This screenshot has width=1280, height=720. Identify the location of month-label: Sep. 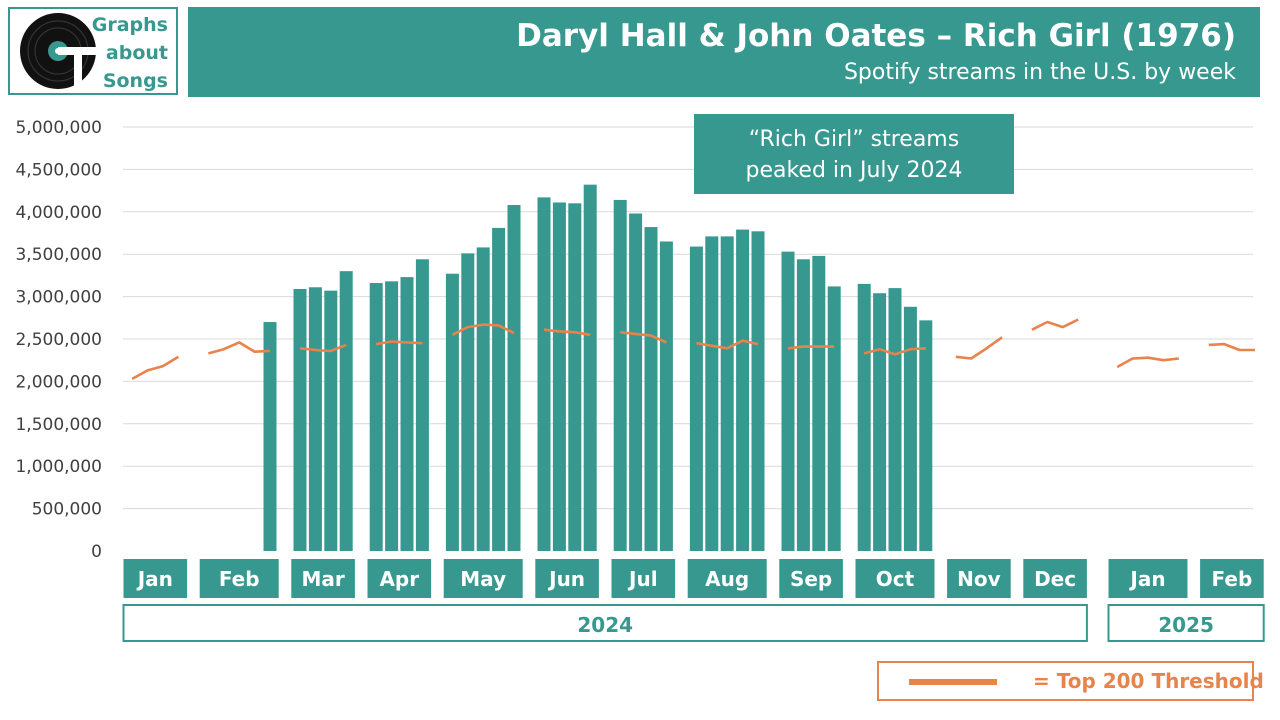
(811, 579).